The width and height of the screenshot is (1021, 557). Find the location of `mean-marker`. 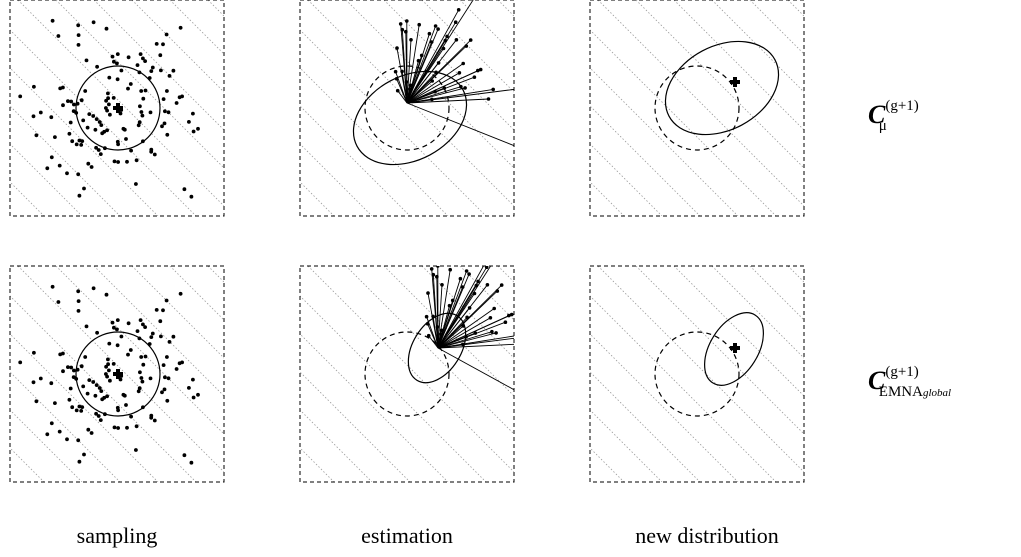

mean-marker is located at coordinates (118, 108).